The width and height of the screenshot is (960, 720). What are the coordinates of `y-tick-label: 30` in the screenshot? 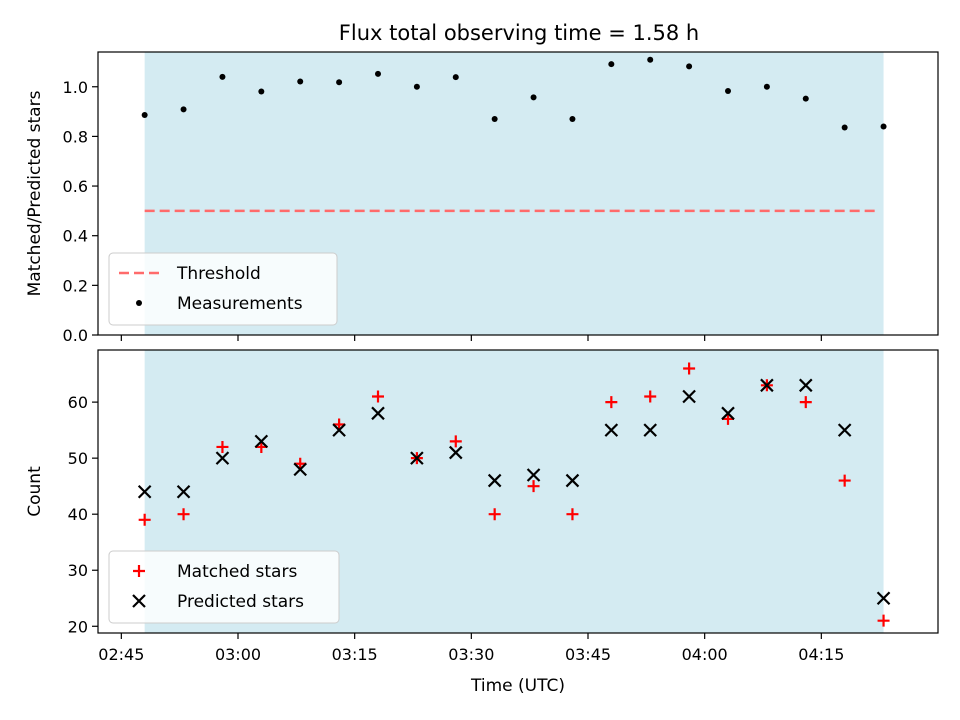 It's located at (78, 570).